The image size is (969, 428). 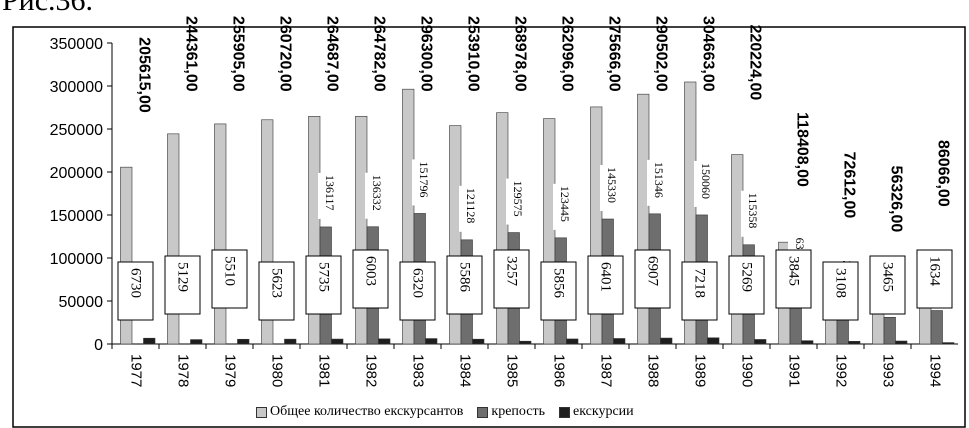 What do you see at coordinates (379, 54) in the screenshot?
I see `data-label-total: 264782,00` at bounding box center [379, 54].